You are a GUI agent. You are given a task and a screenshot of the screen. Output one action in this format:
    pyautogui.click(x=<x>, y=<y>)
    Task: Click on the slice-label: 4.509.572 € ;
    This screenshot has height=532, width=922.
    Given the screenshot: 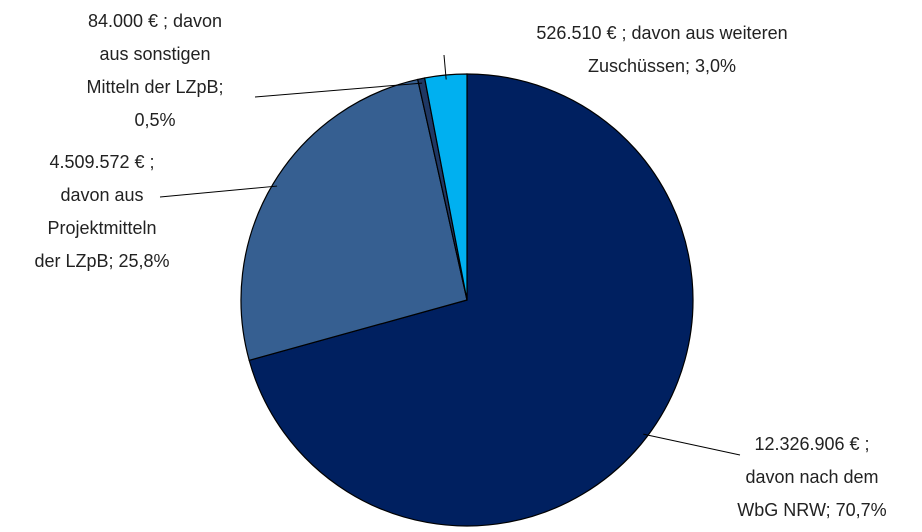 What is the action you would take?
    pyautogui.click(x=101, y=162)
    